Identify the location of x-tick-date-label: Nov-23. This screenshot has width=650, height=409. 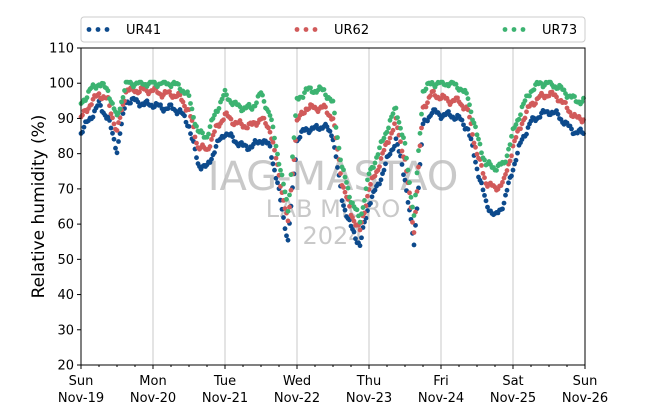
(369, 398).